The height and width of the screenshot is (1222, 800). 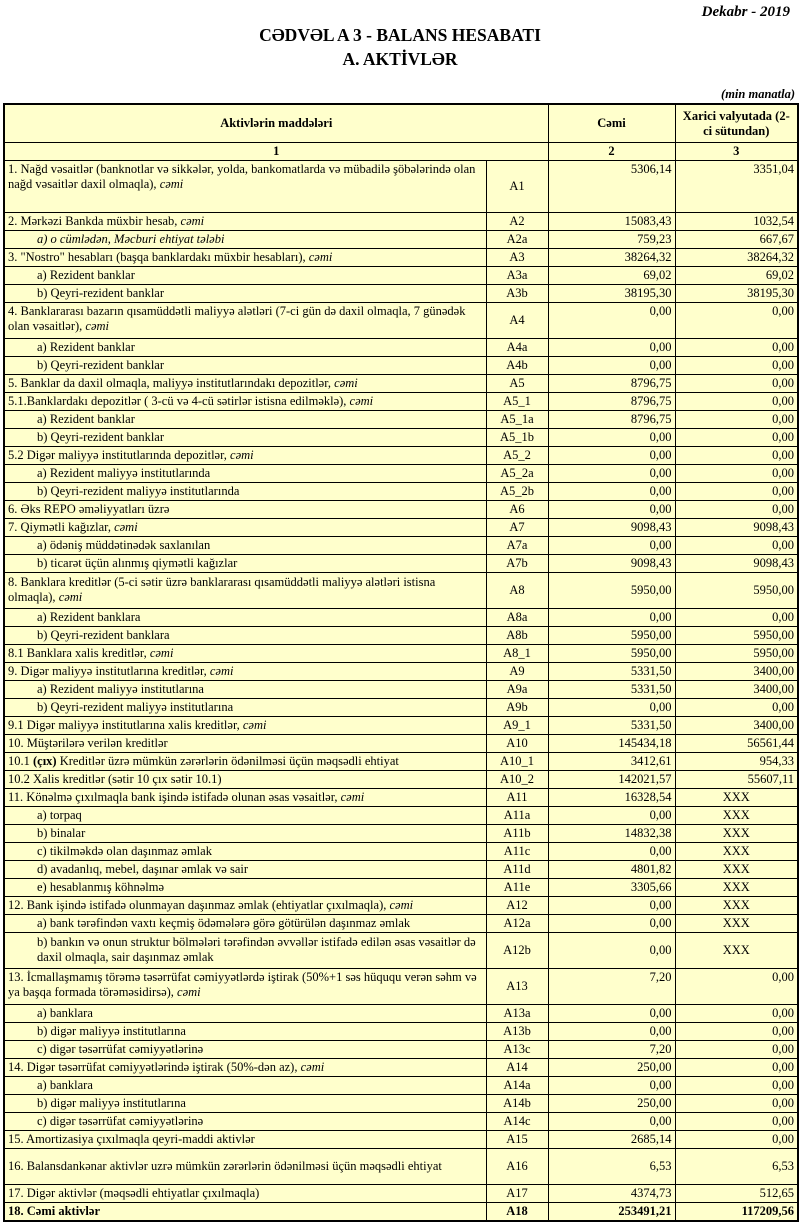 I want to click on row-code-cell: A14c, so click(x=517, y=1121).